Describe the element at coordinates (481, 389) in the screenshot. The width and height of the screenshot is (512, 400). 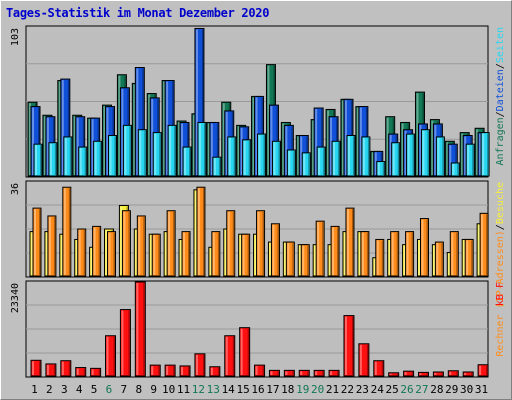
I see `x-tick-label: 31` at that location.